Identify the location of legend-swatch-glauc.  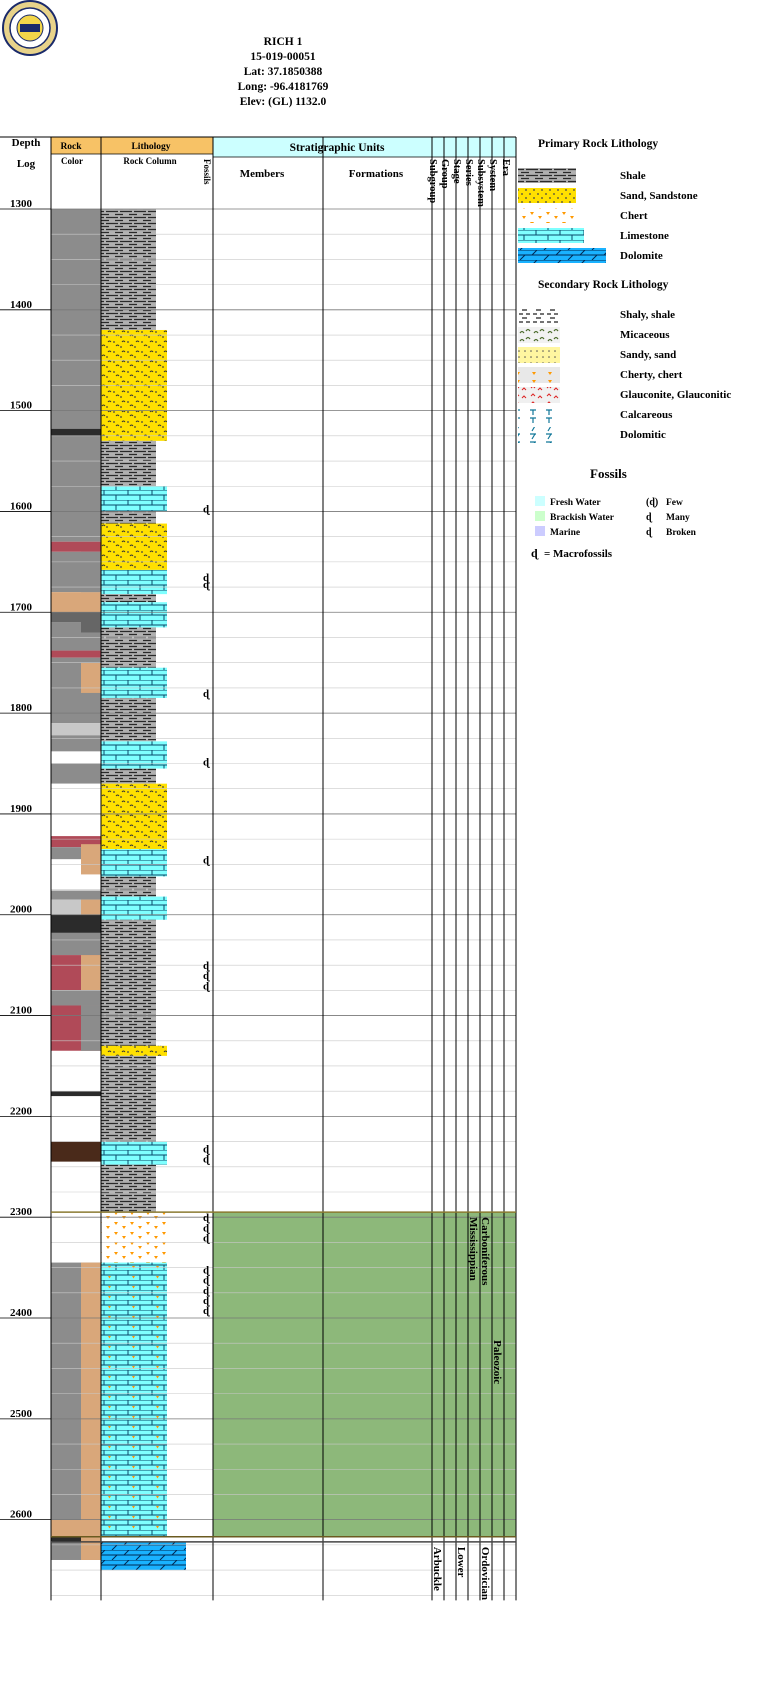
(539, 395).